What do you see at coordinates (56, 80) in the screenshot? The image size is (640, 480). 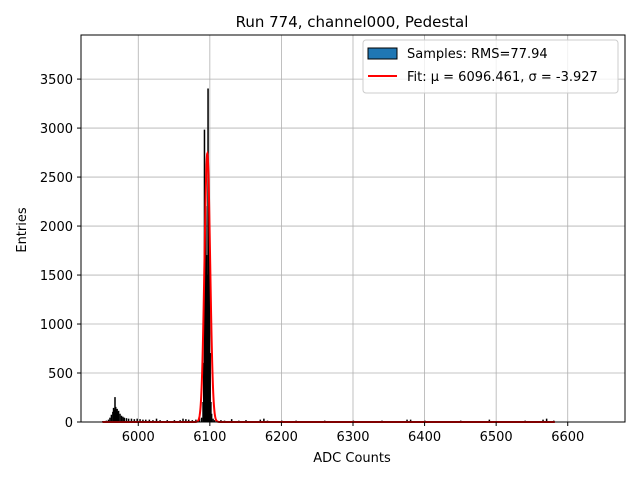 I see `y-tick-label: 3500` at bounding box center [56, 80].